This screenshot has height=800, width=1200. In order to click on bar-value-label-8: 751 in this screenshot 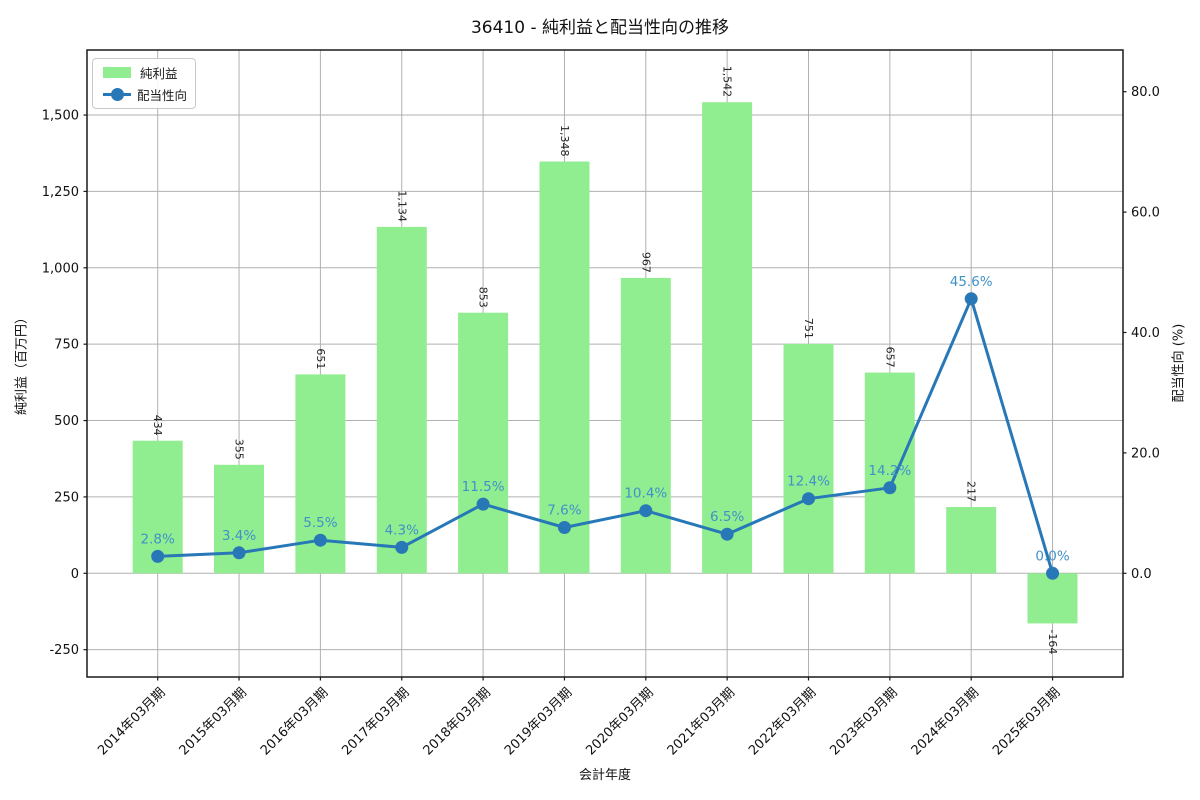, I will do `click(808, 328)`.